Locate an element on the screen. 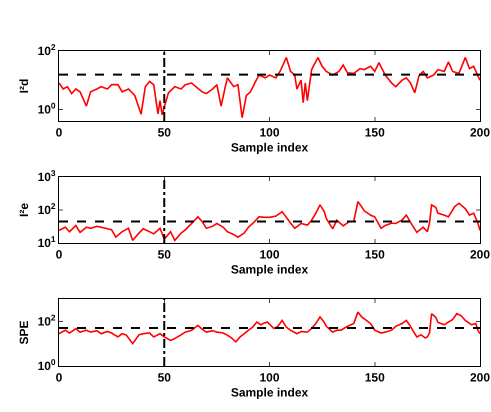 This screenshot has height=412, width=491. y-tick-label: 10$^{3}$ is located at coordinates (47, 176).